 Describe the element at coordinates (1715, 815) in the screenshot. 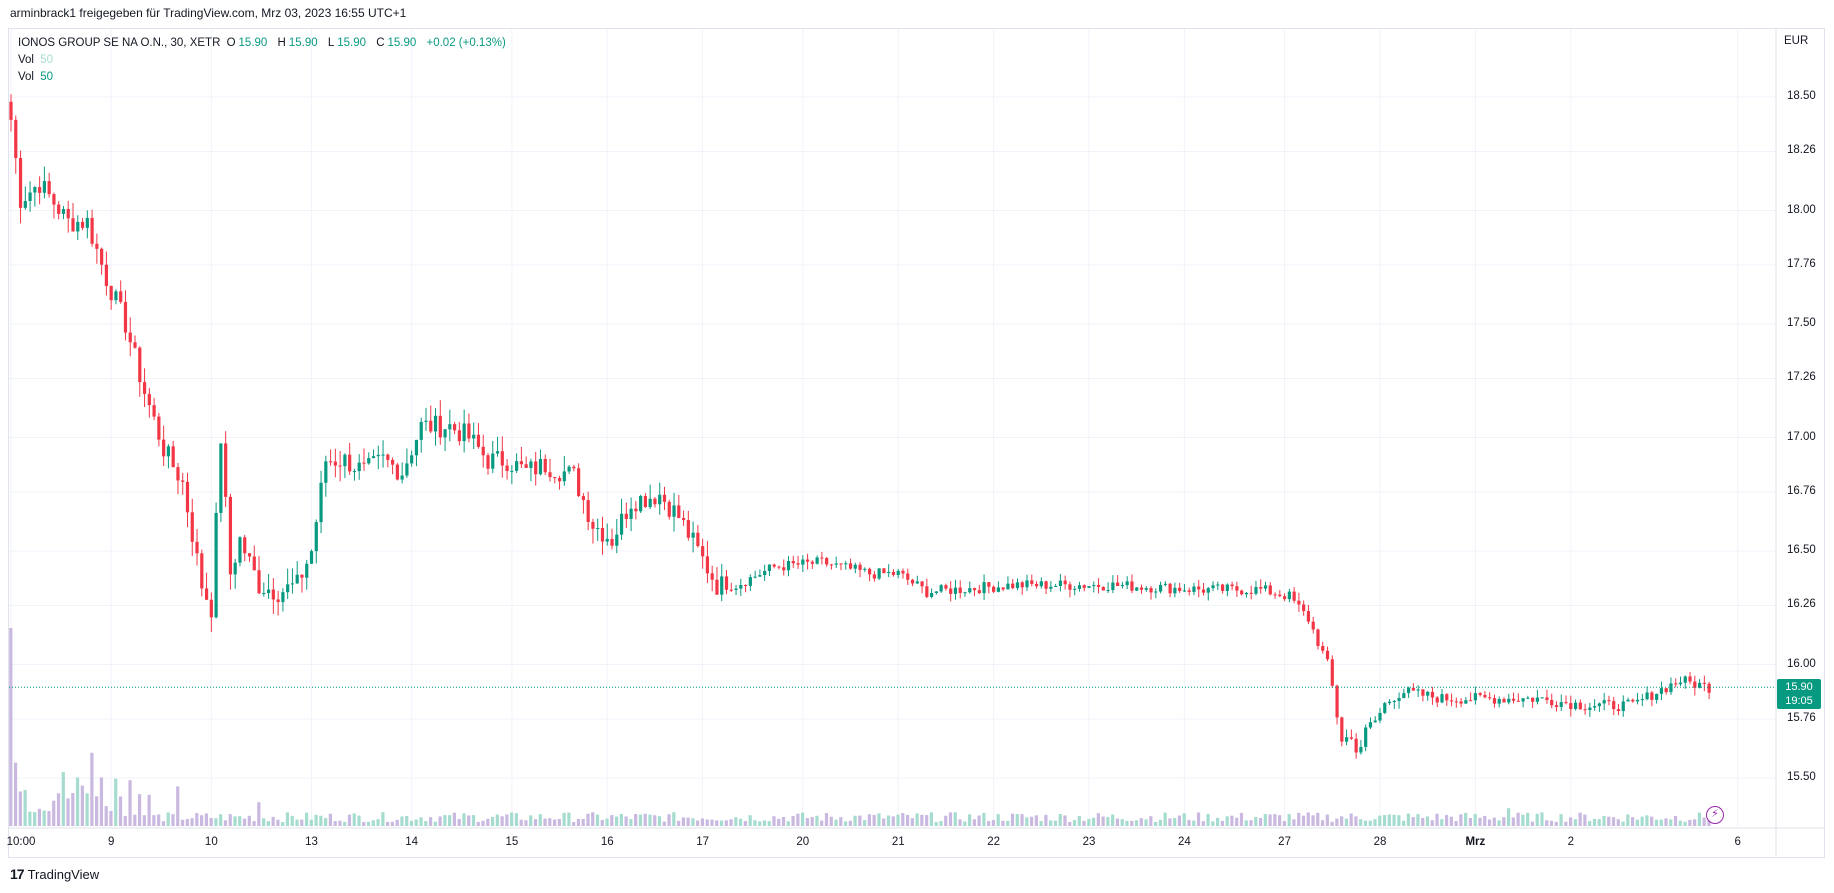

I see `lightning-icon: ⚡` at that location.